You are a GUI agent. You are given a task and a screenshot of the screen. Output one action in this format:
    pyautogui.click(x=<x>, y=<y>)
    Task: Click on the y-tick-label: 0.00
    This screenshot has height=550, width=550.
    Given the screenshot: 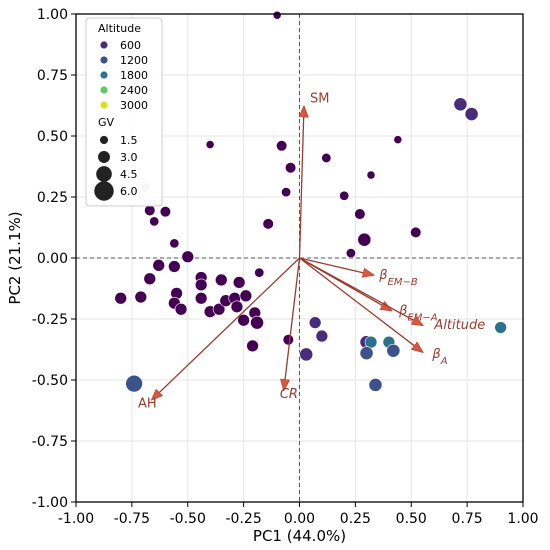 What is the action you would take?
    pyautogui.click(x=52, y=259)
    